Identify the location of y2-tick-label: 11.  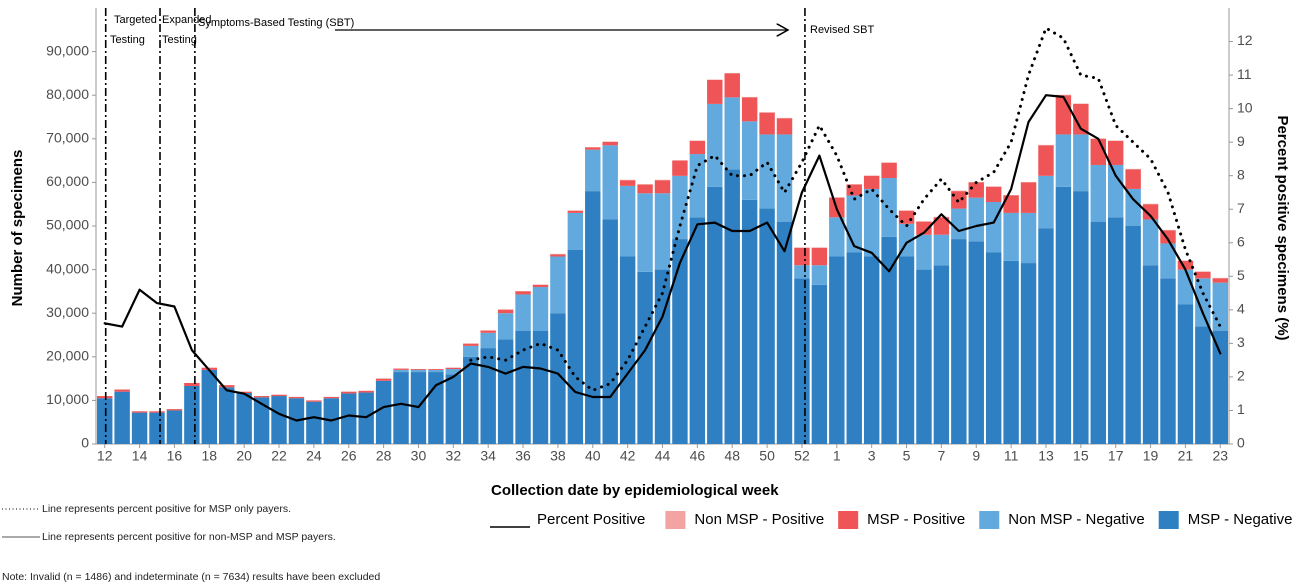
(1244, 74).